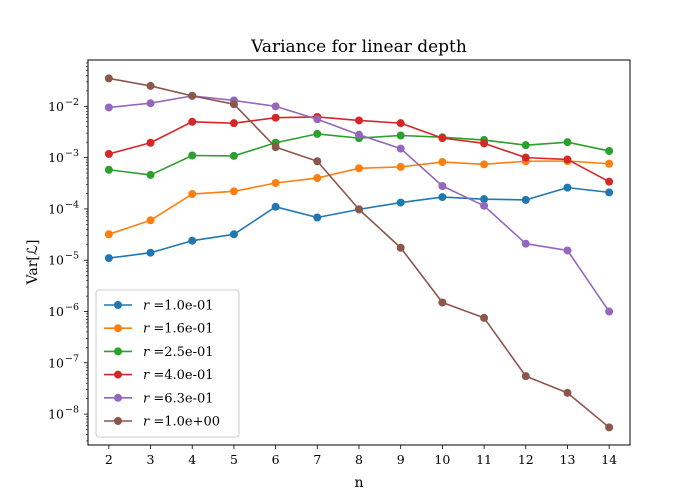  I want to click on x-tick-label: 13, so click(568, 459).